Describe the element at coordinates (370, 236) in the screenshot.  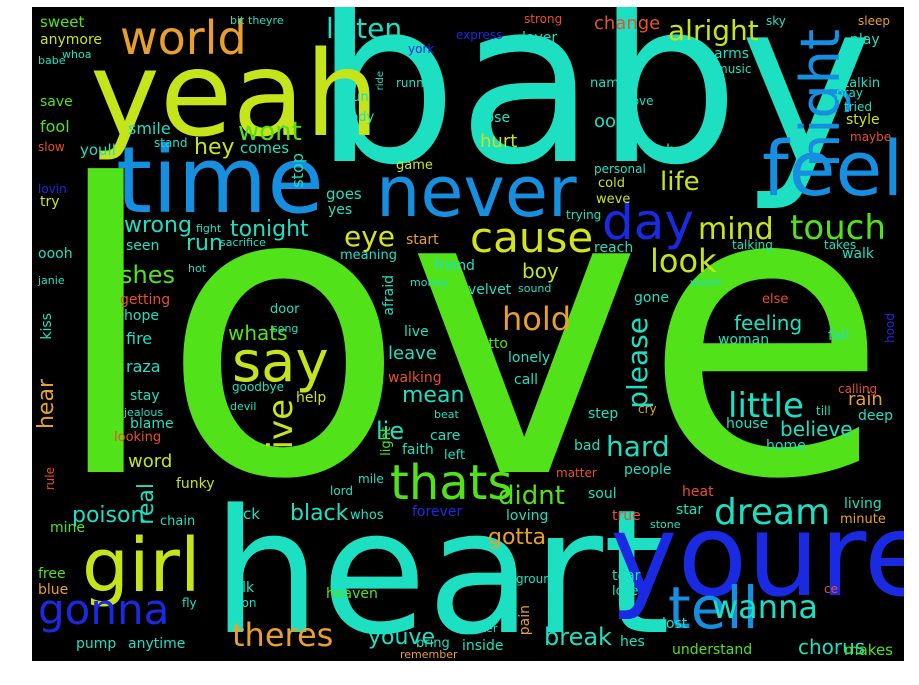
I see `word: eye` at that location.